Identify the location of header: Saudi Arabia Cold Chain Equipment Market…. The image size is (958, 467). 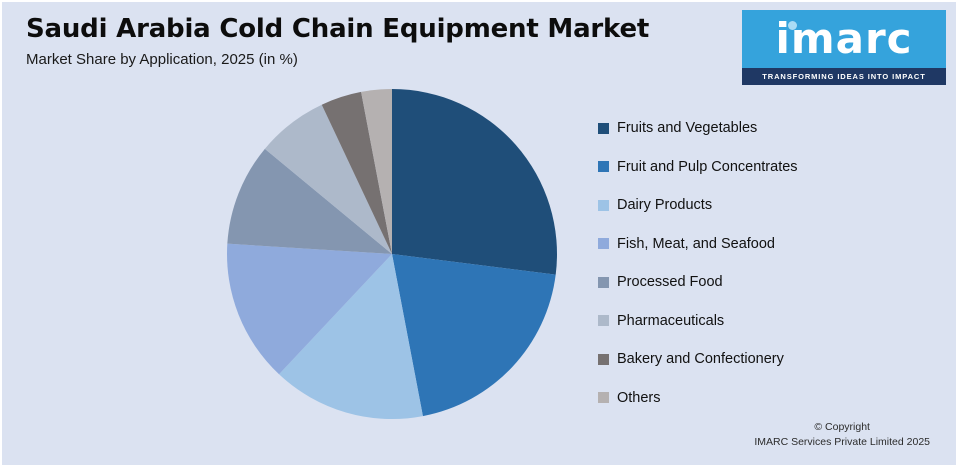
(337, 41).